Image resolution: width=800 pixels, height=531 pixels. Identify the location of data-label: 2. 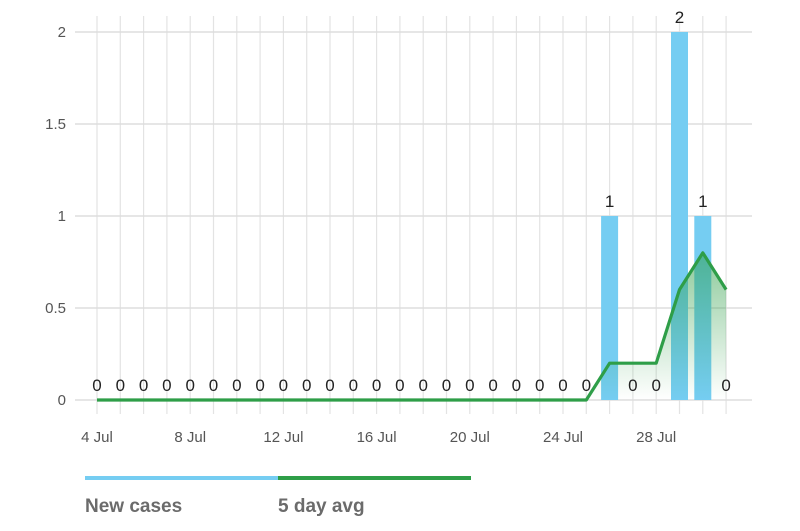
(679, 17).